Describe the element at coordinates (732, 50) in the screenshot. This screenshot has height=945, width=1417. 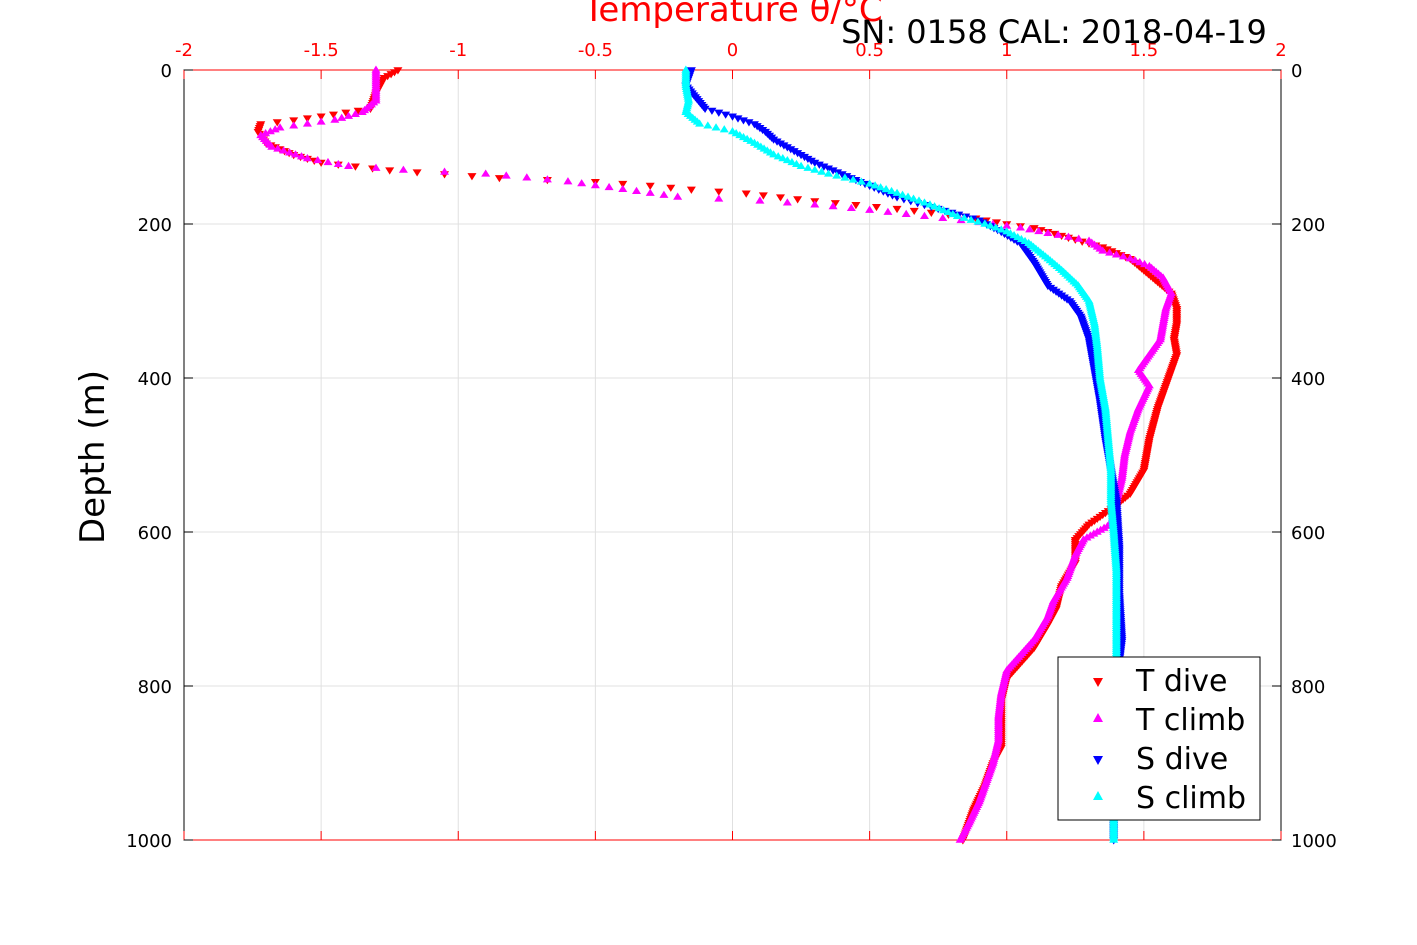
I see `x-tick-label: 0` at that location.